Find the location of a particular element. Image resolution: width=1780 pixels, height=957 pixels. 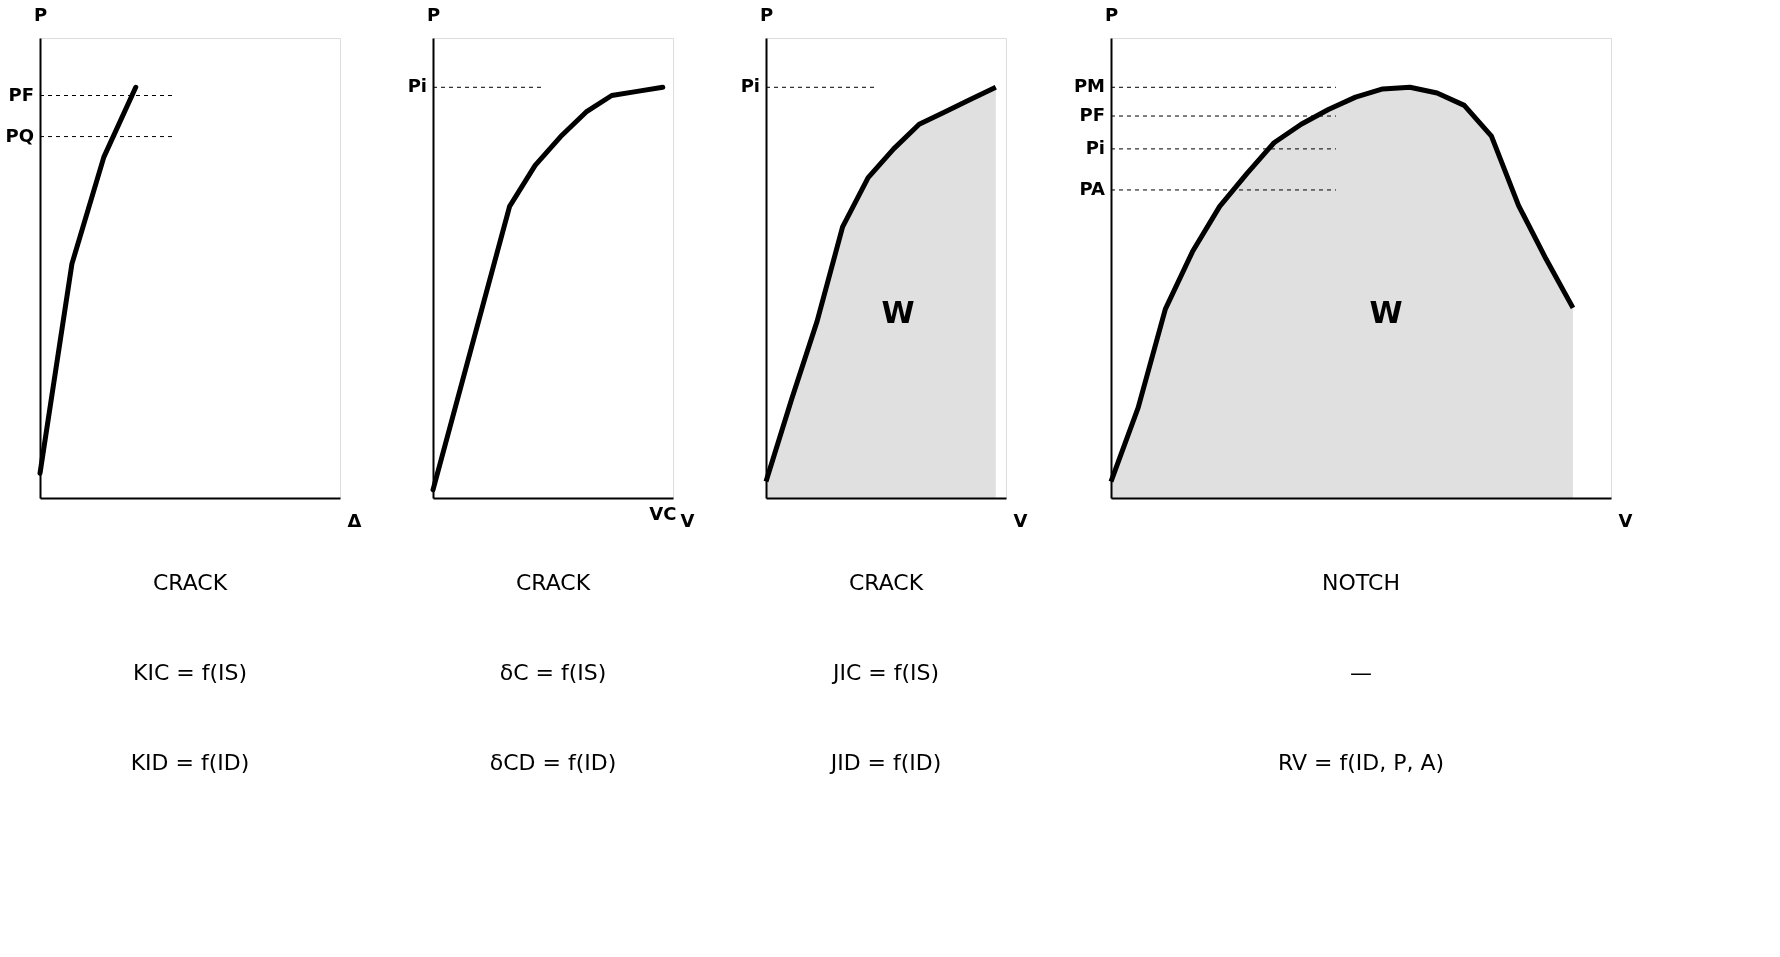

text: KID = f(ID) is located at coordinates (190, 762).